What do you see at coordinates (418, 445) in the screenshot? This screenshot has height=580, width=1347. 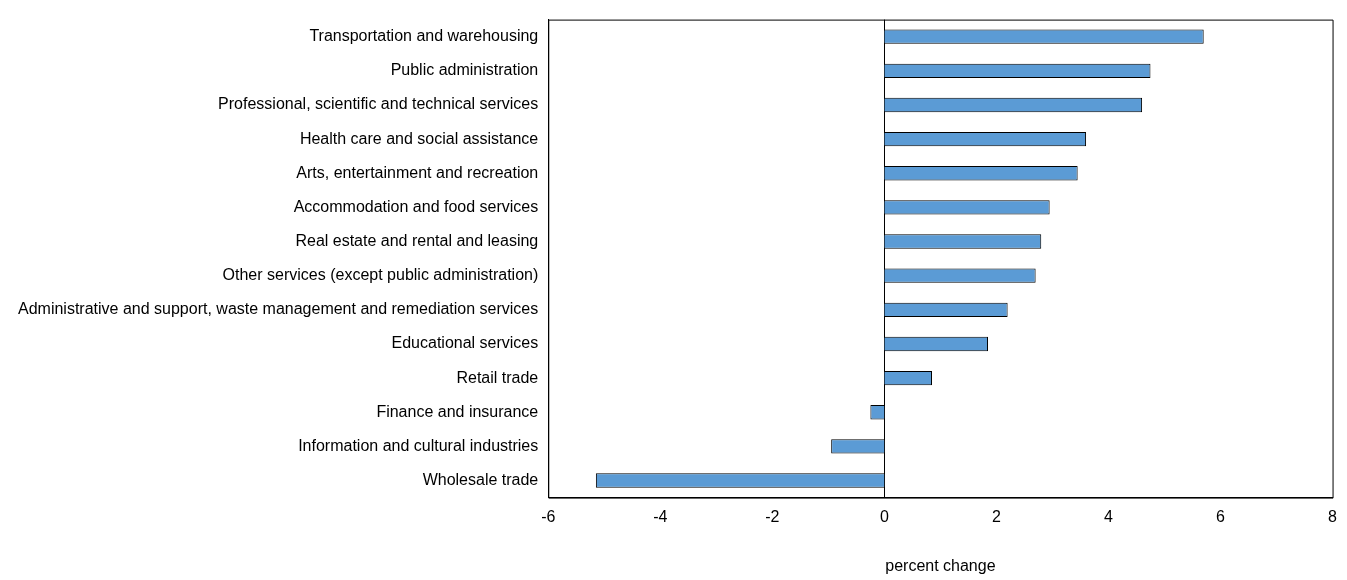 I see `y-tick-label: Information and cultural industries` at bounding box center [418, 445].